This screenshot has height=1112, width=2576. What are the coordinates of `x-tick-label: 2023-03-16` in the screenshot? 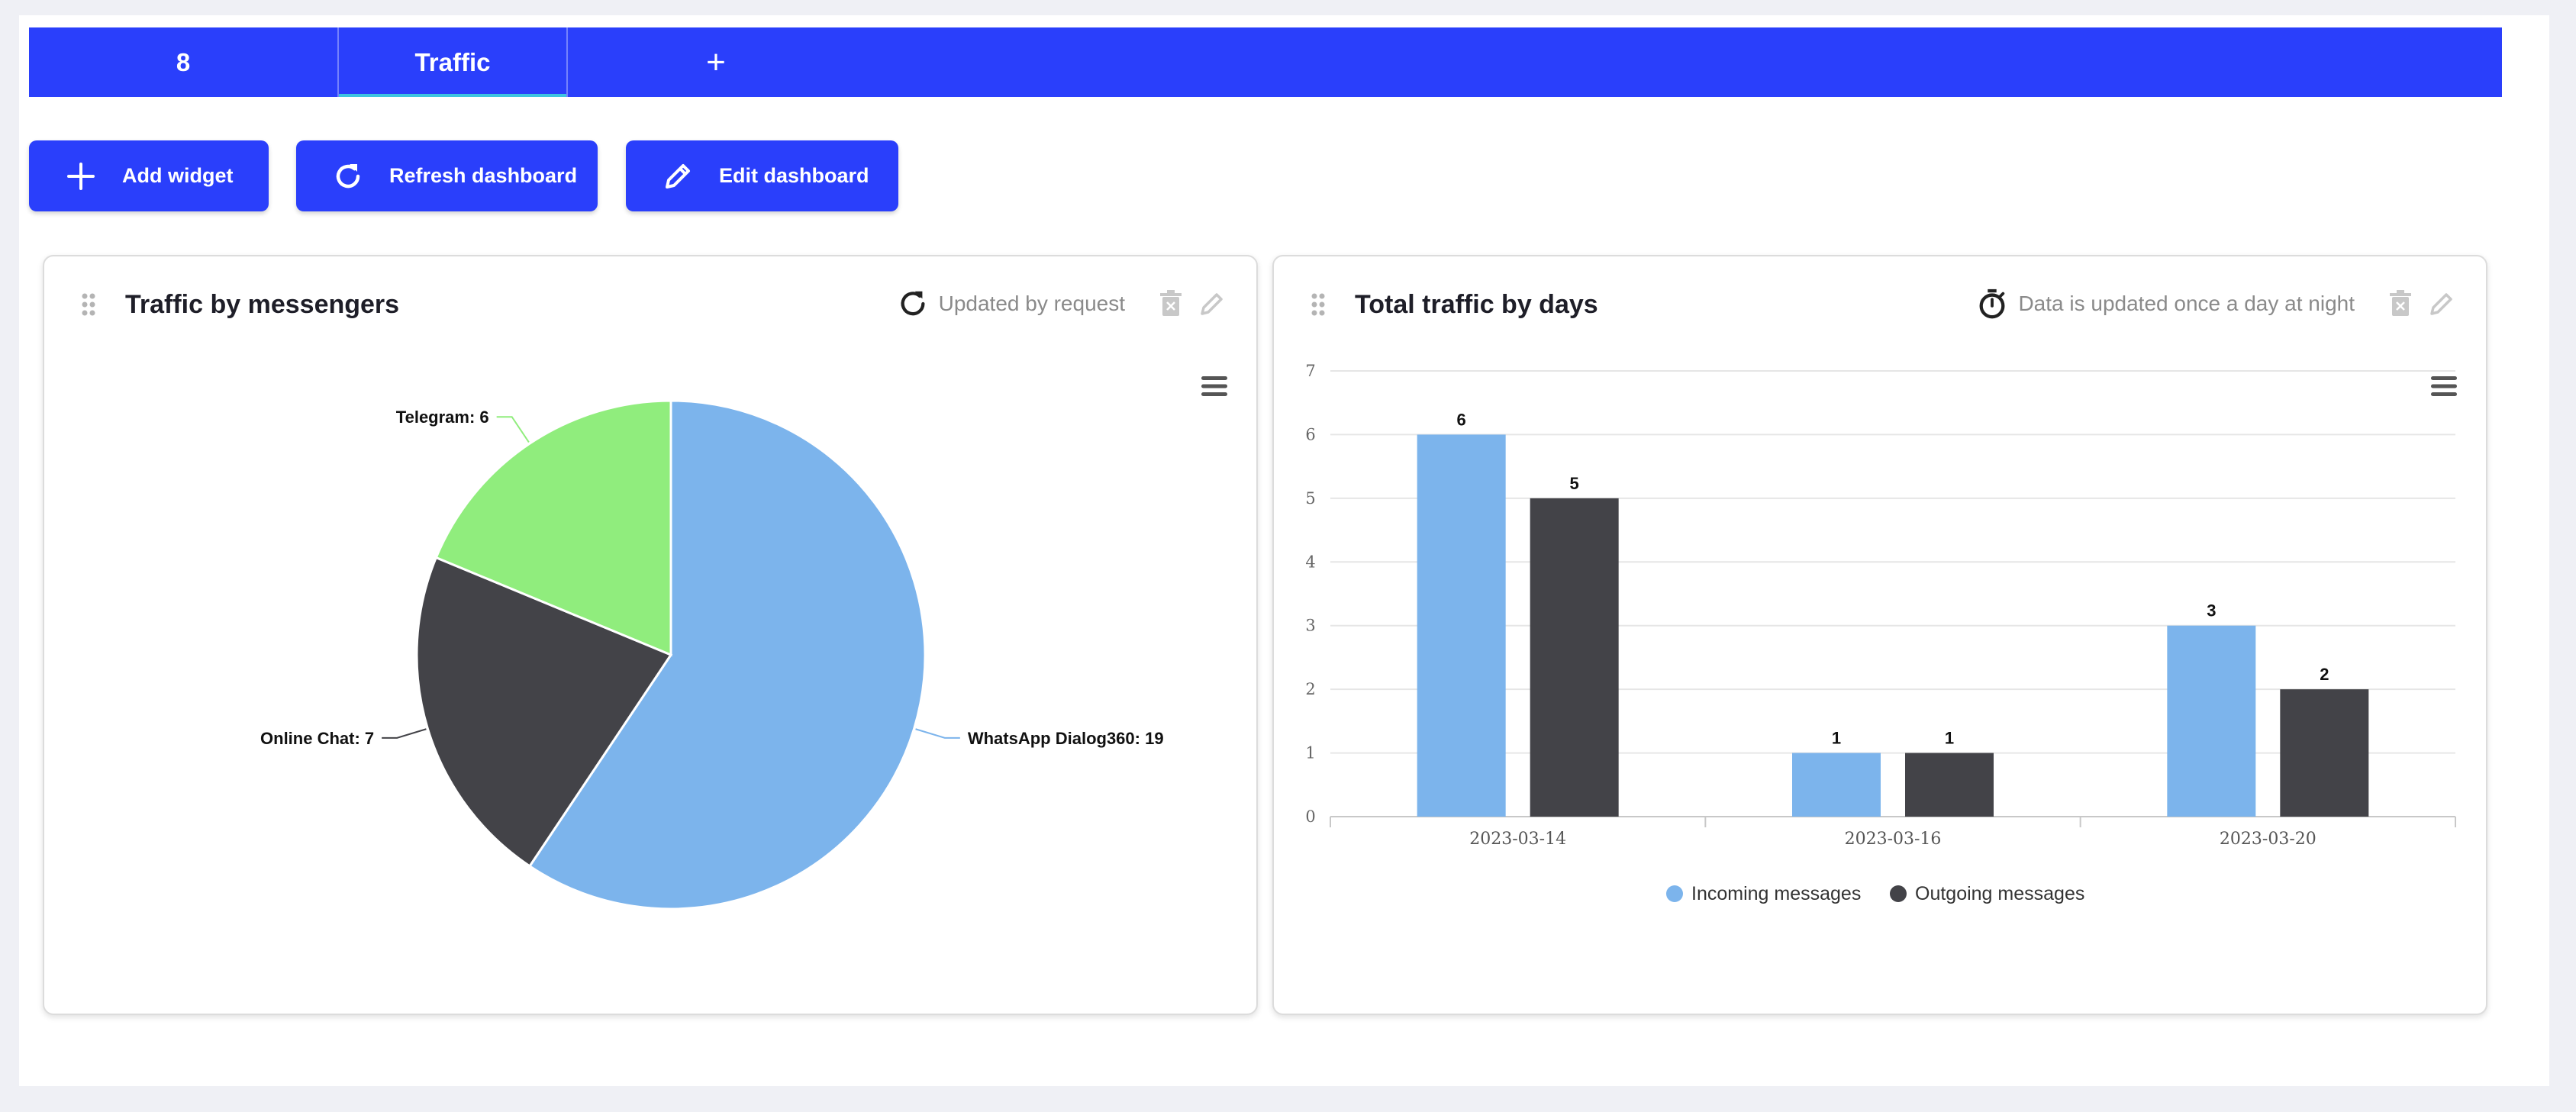 It's located at (1894, 840).